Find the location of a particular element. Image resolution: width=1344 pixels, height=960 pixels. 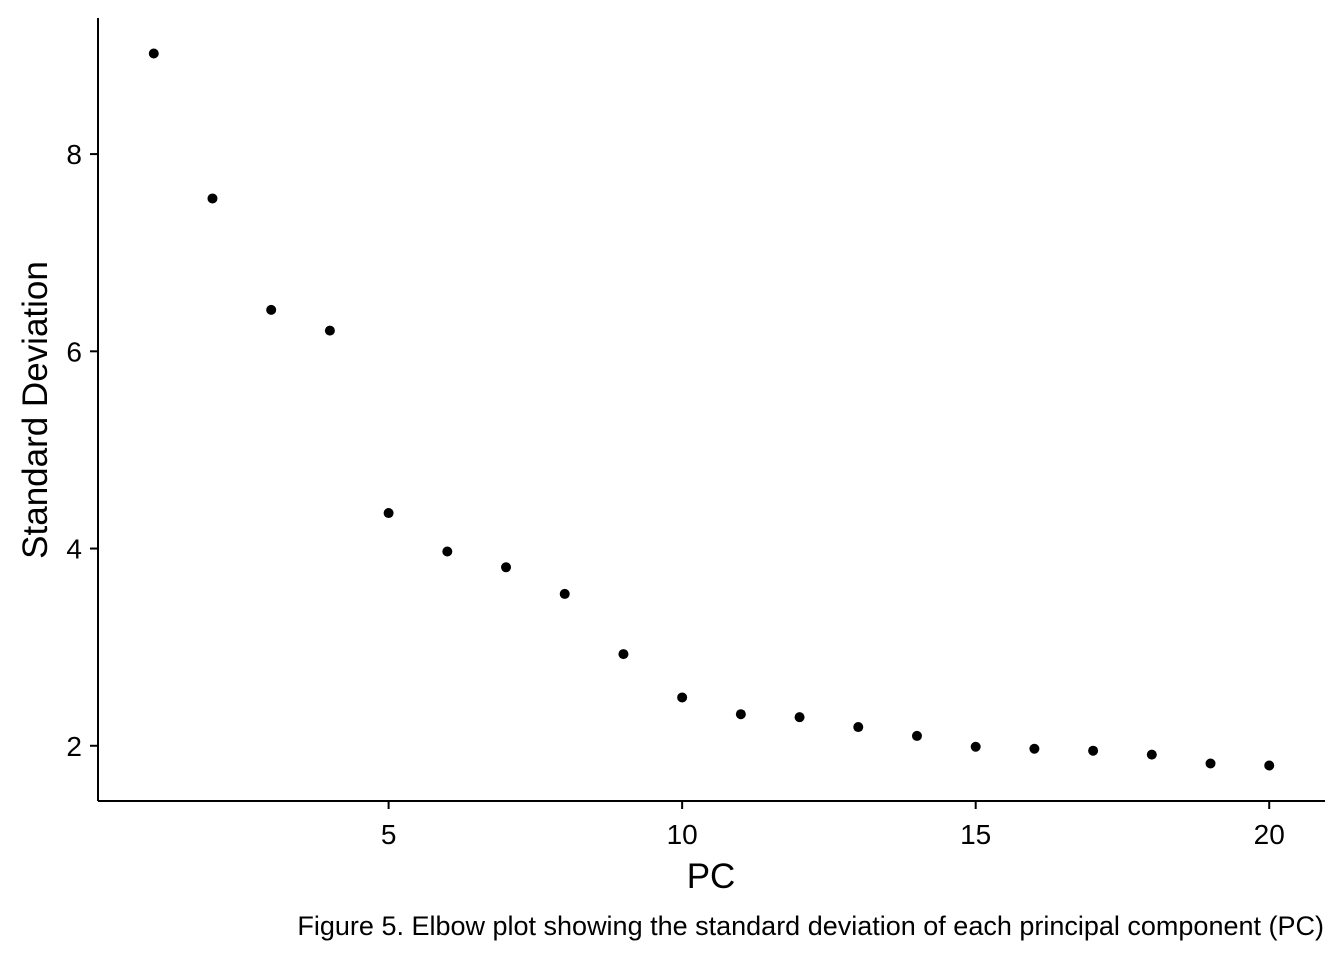

x-tick-label: 5 is located at coordinates (389, 834).